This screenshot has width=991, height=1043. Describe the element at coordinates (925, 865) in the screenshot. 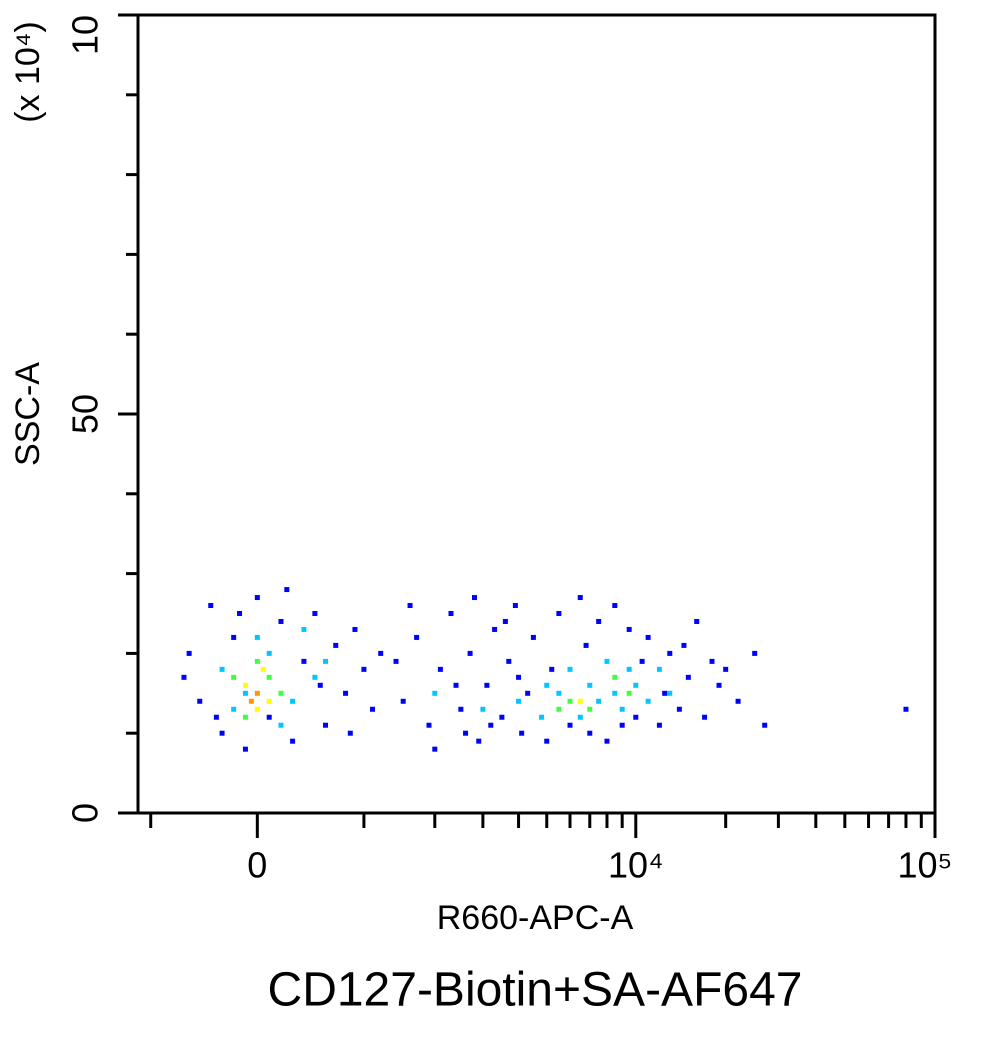

I see `x-tick-label: 10⁵` at that location.